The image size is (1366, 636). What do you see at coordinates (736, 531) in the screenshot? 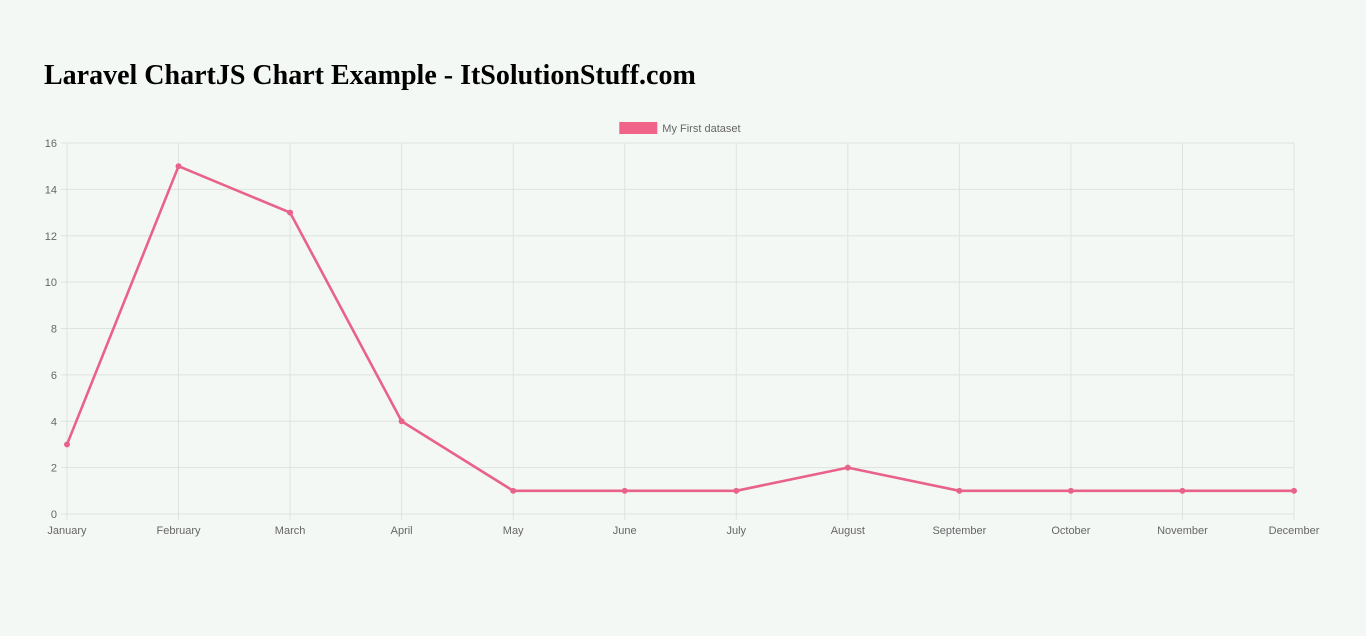
I see `x-tick-label: July` at bounding box center [736, 531].